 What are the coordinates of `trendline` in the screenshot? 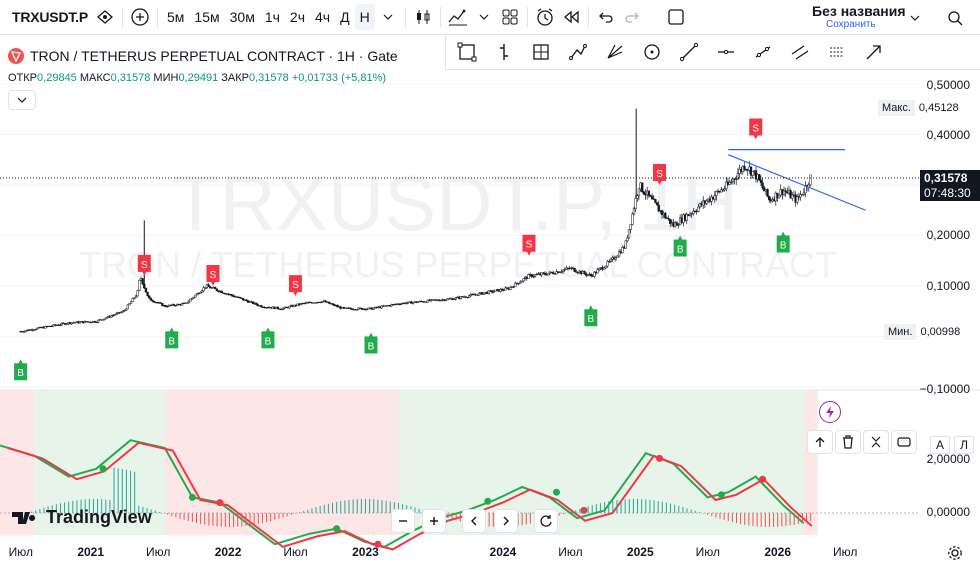 It's located at (797, 182).